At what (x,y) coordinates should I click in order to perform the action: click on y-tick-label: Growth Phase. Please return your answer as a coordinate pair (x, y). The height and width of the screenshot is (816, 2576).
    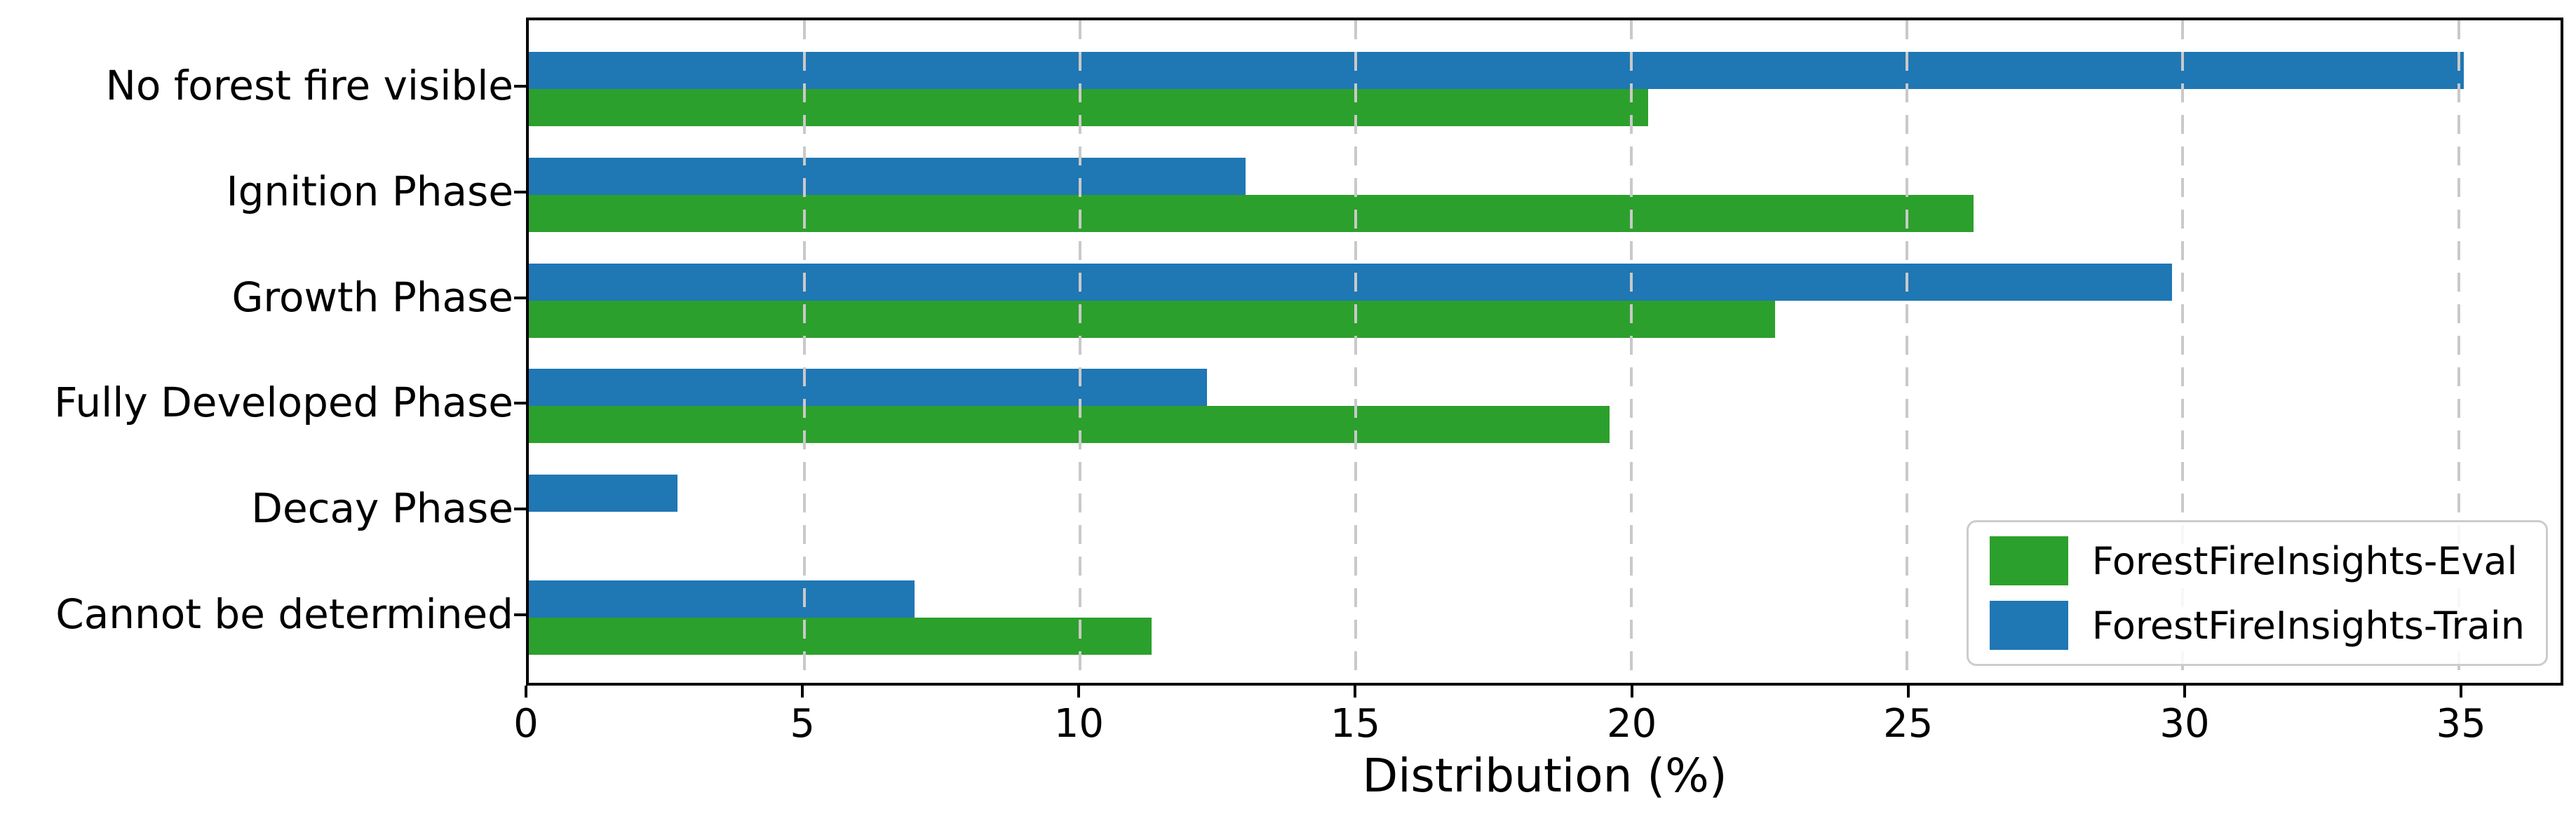
    Looking at the image, I should click on (372, 297).